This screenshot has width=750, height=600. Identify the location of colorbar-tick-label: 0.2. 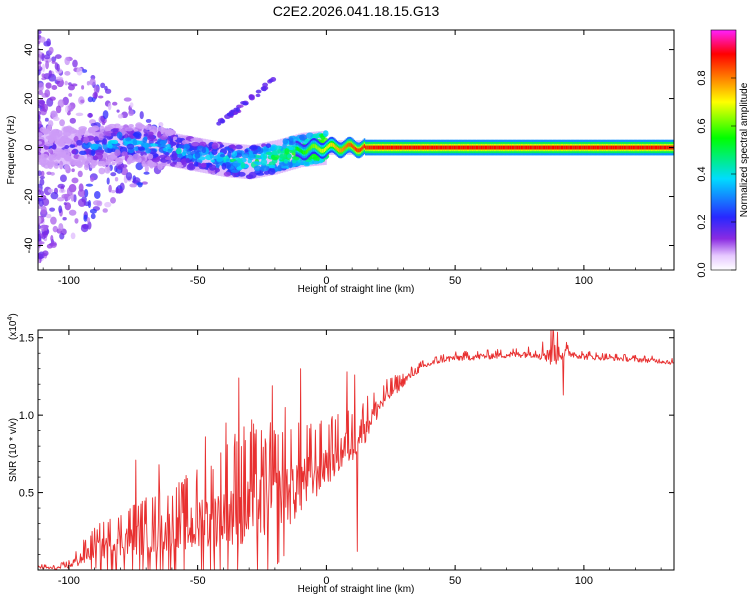
(702, 221).